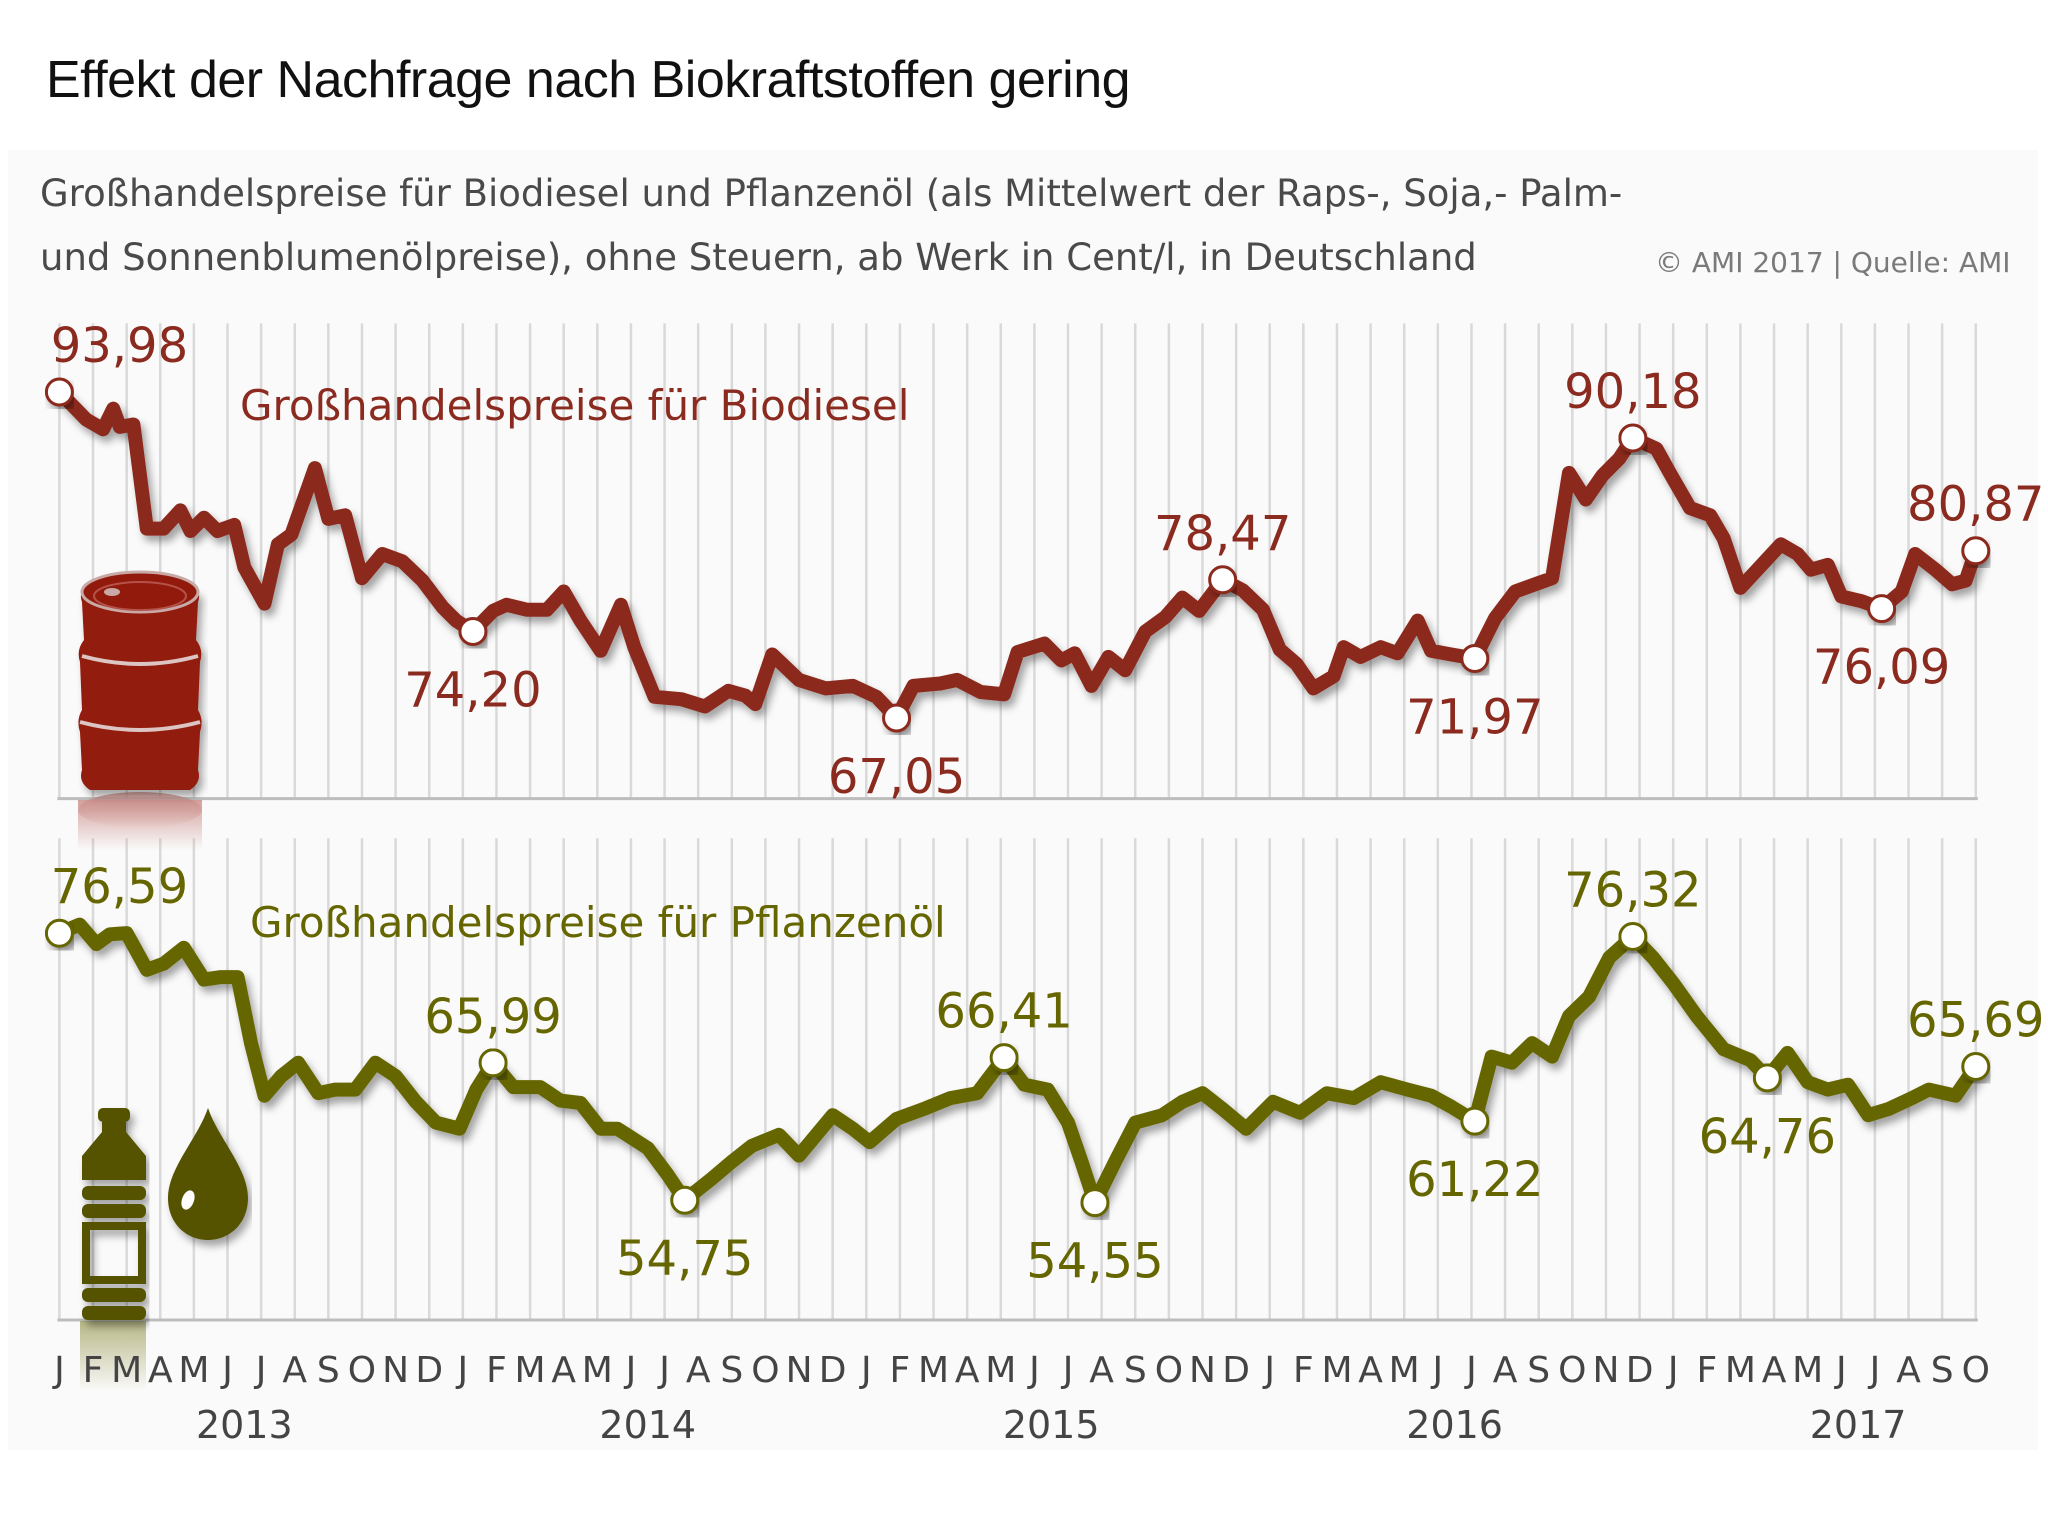 The height and width of the screenshot is (1518, 2048). What do you see at coordinates (119, 346) in the screenshot?
I see `data-label: 93,98` at bounding box center [119, 346].